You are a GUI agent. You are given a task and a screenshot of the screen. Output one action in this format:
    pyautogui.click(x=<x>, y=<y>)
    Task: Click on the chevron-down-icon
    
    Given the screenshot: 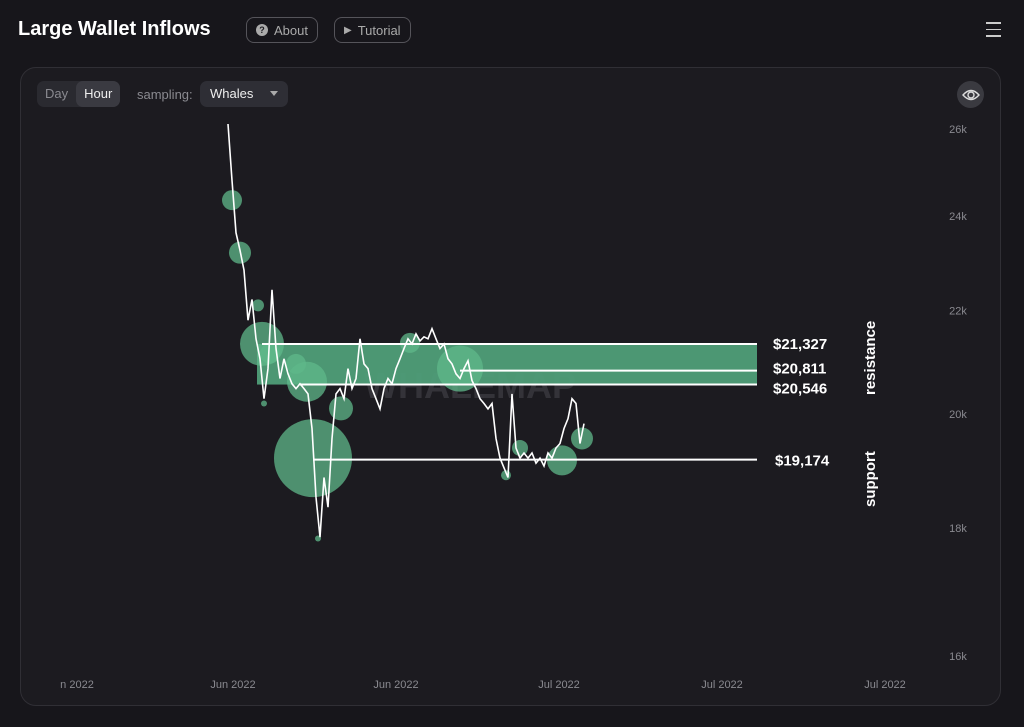 What is the action you would take?
    pyautogui.click(x=274, y=93)
    